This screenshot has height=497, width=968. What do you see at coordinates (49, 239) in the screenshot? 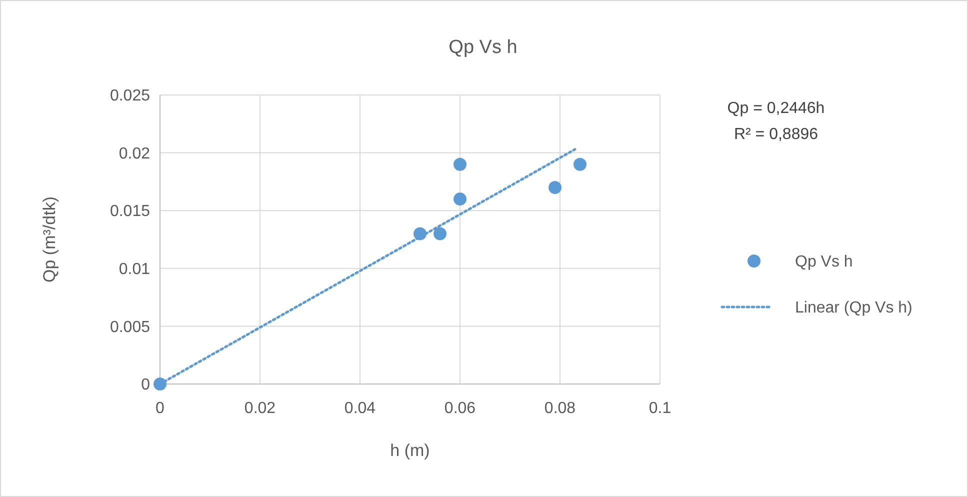
I see `y-axis-title: Qp (m³/dtk)` at bounding box center [49, 239].